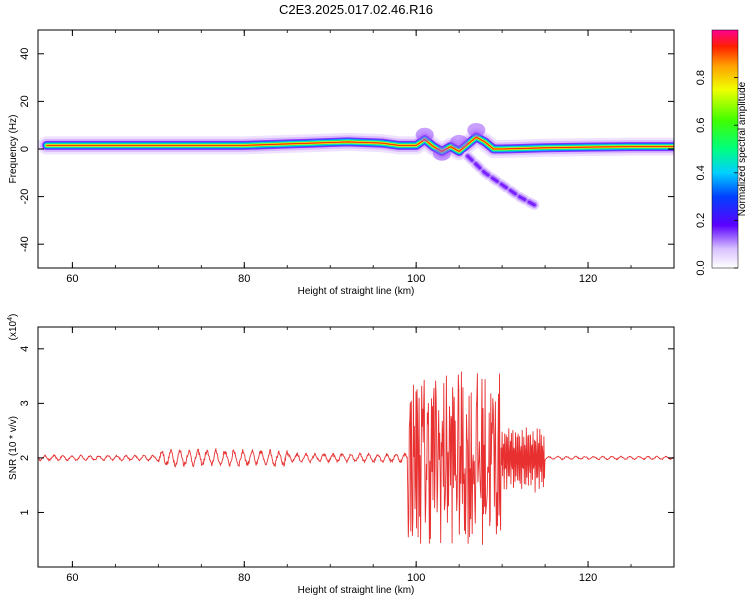 Image resolution: width=750 pixels, height=600 pixels. I want to click on svg-text: (x104), so click(13, 327).